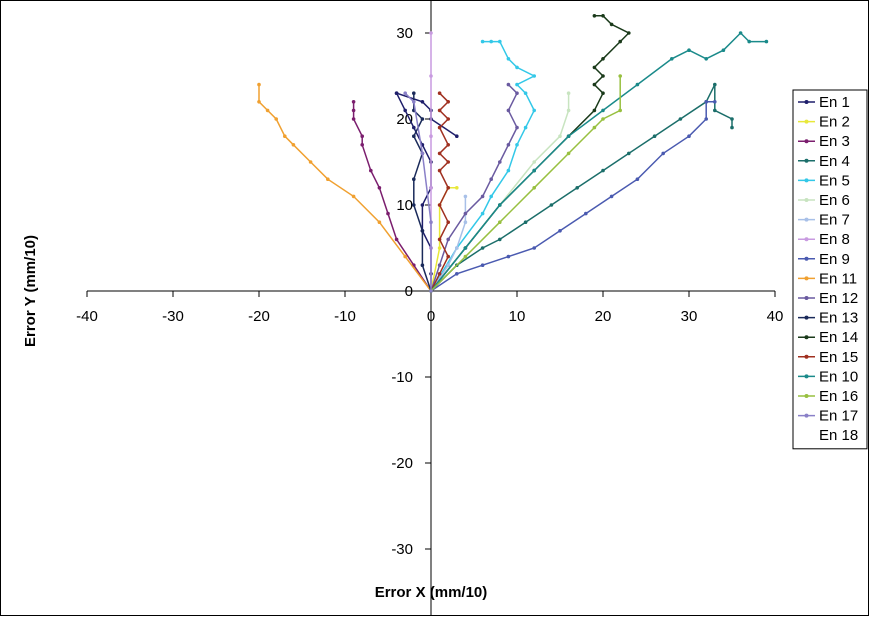  I want to click on legend-label: En 12, so click(838, 298).